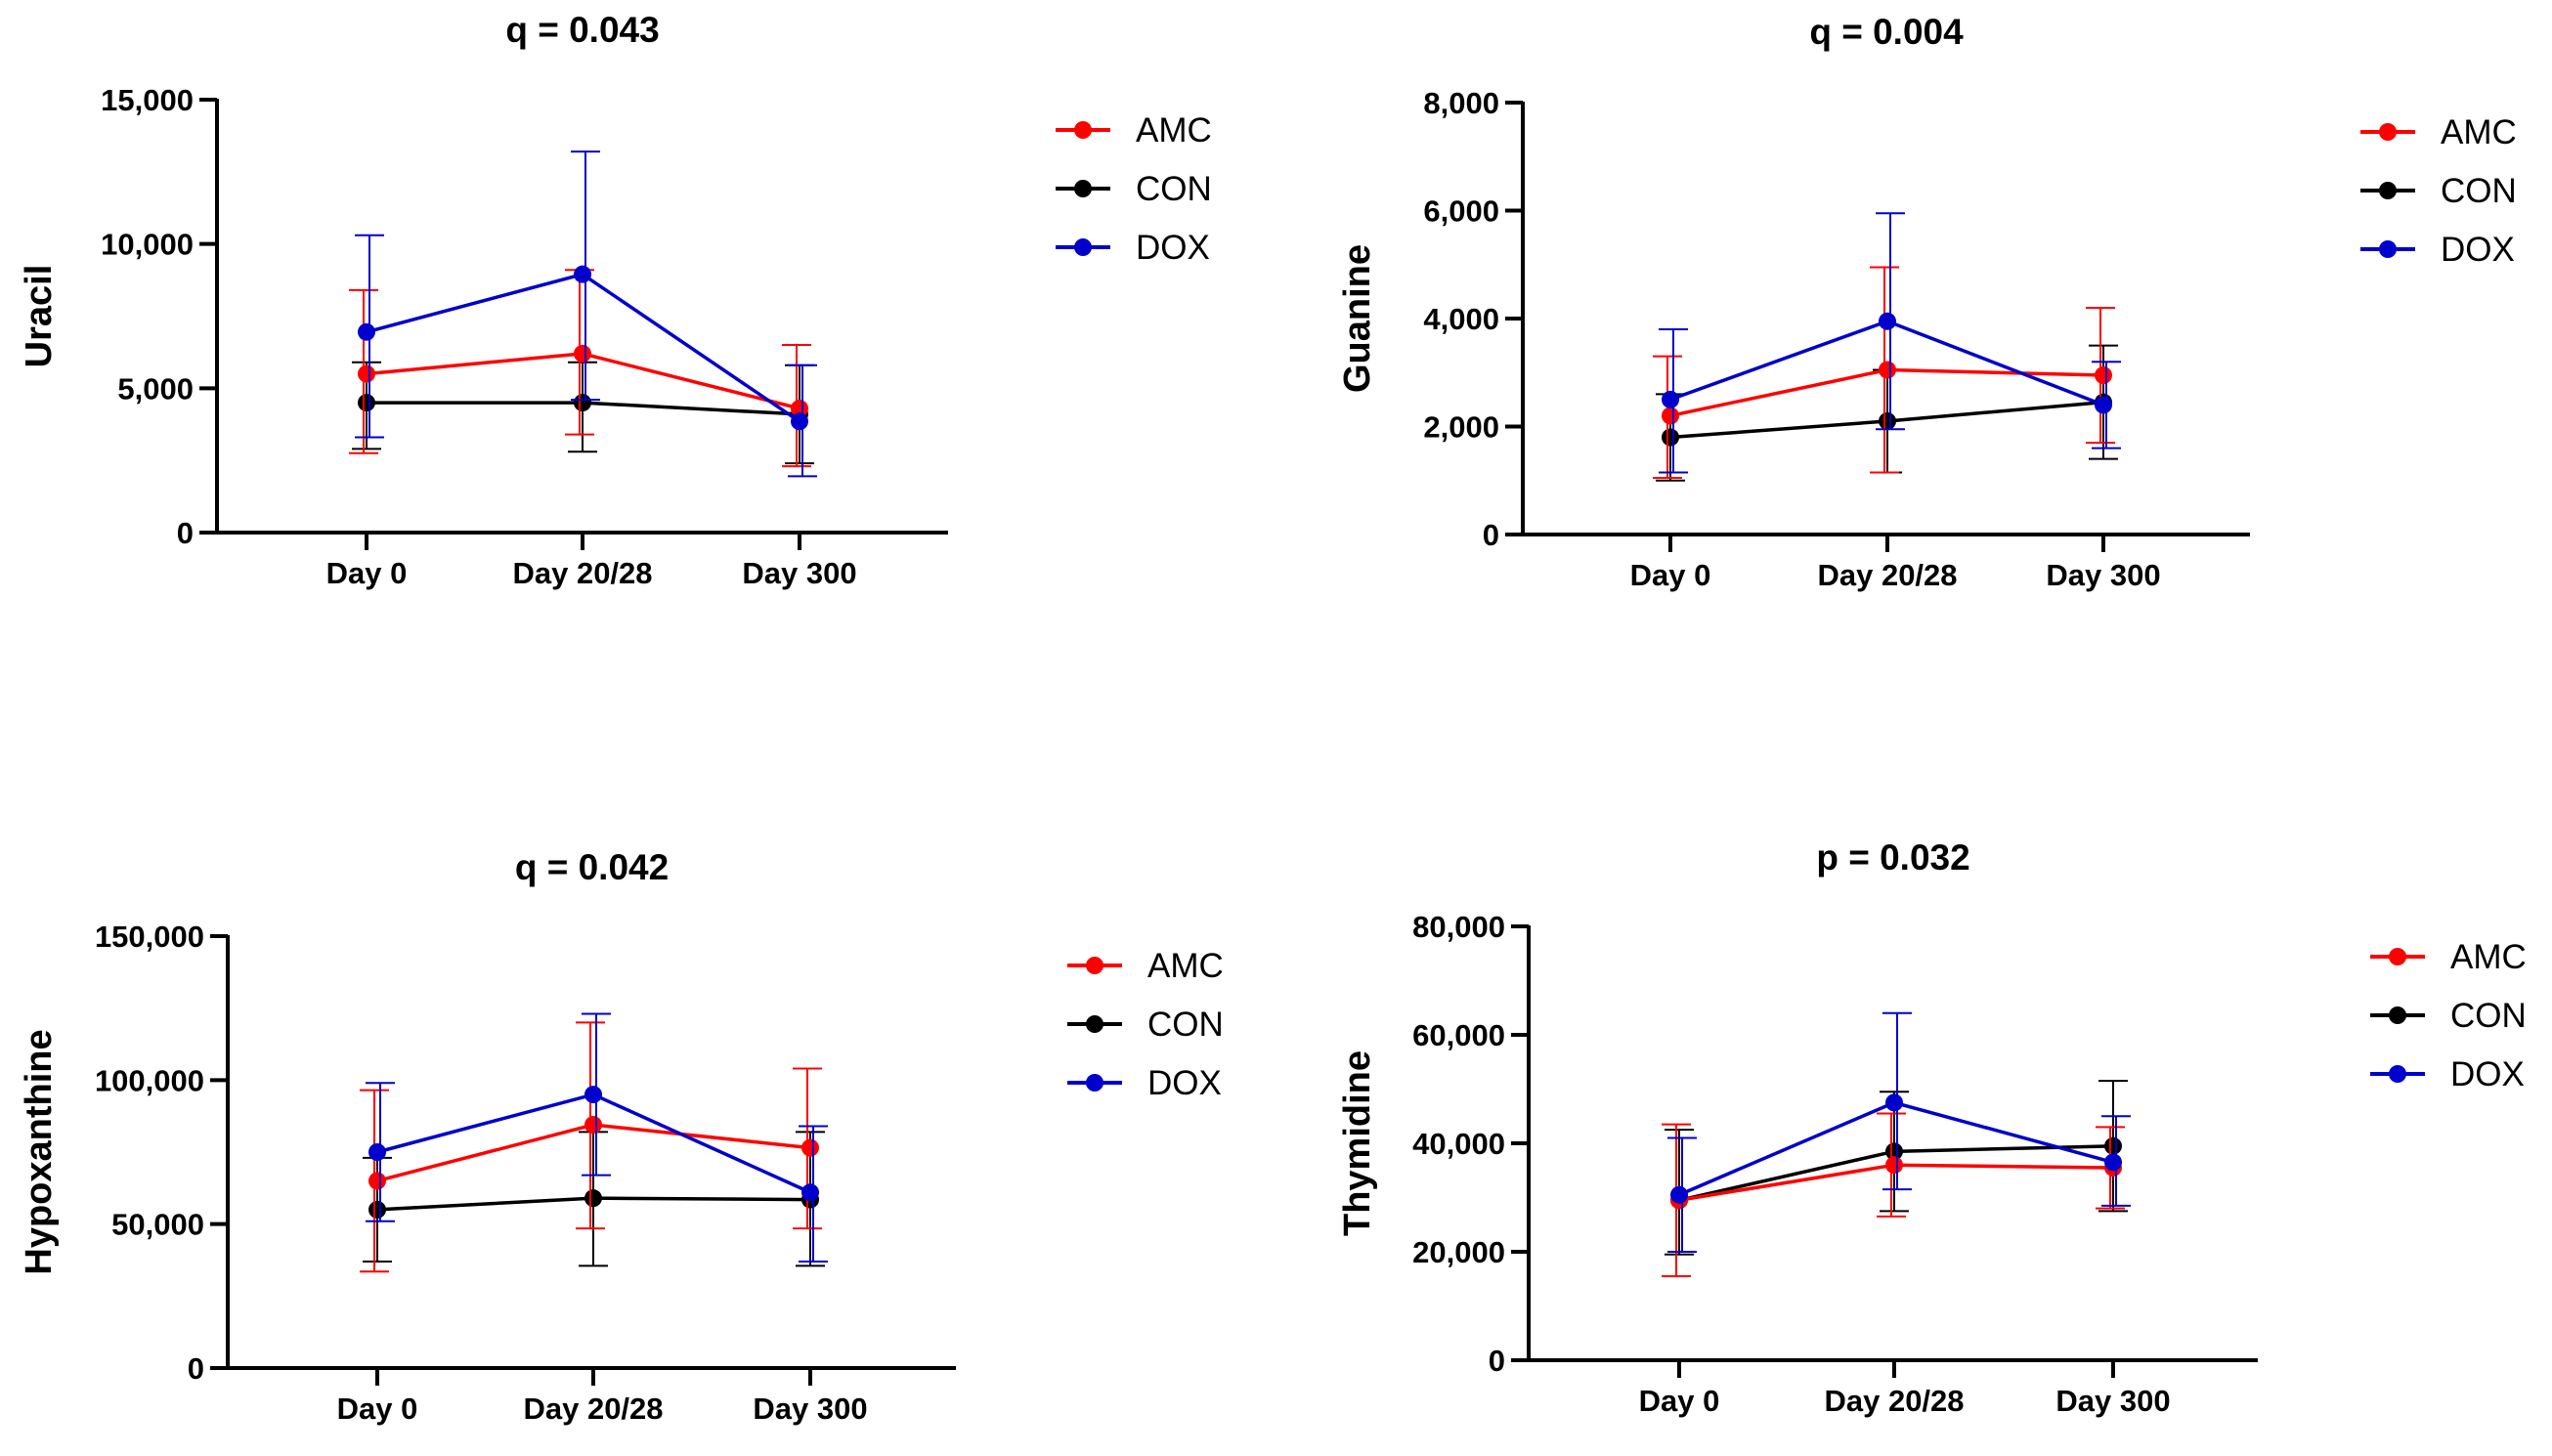  Describe the element at coordinates (1886, 32) in the screenshot. I see `chart-title: q = 0.004` at that location.